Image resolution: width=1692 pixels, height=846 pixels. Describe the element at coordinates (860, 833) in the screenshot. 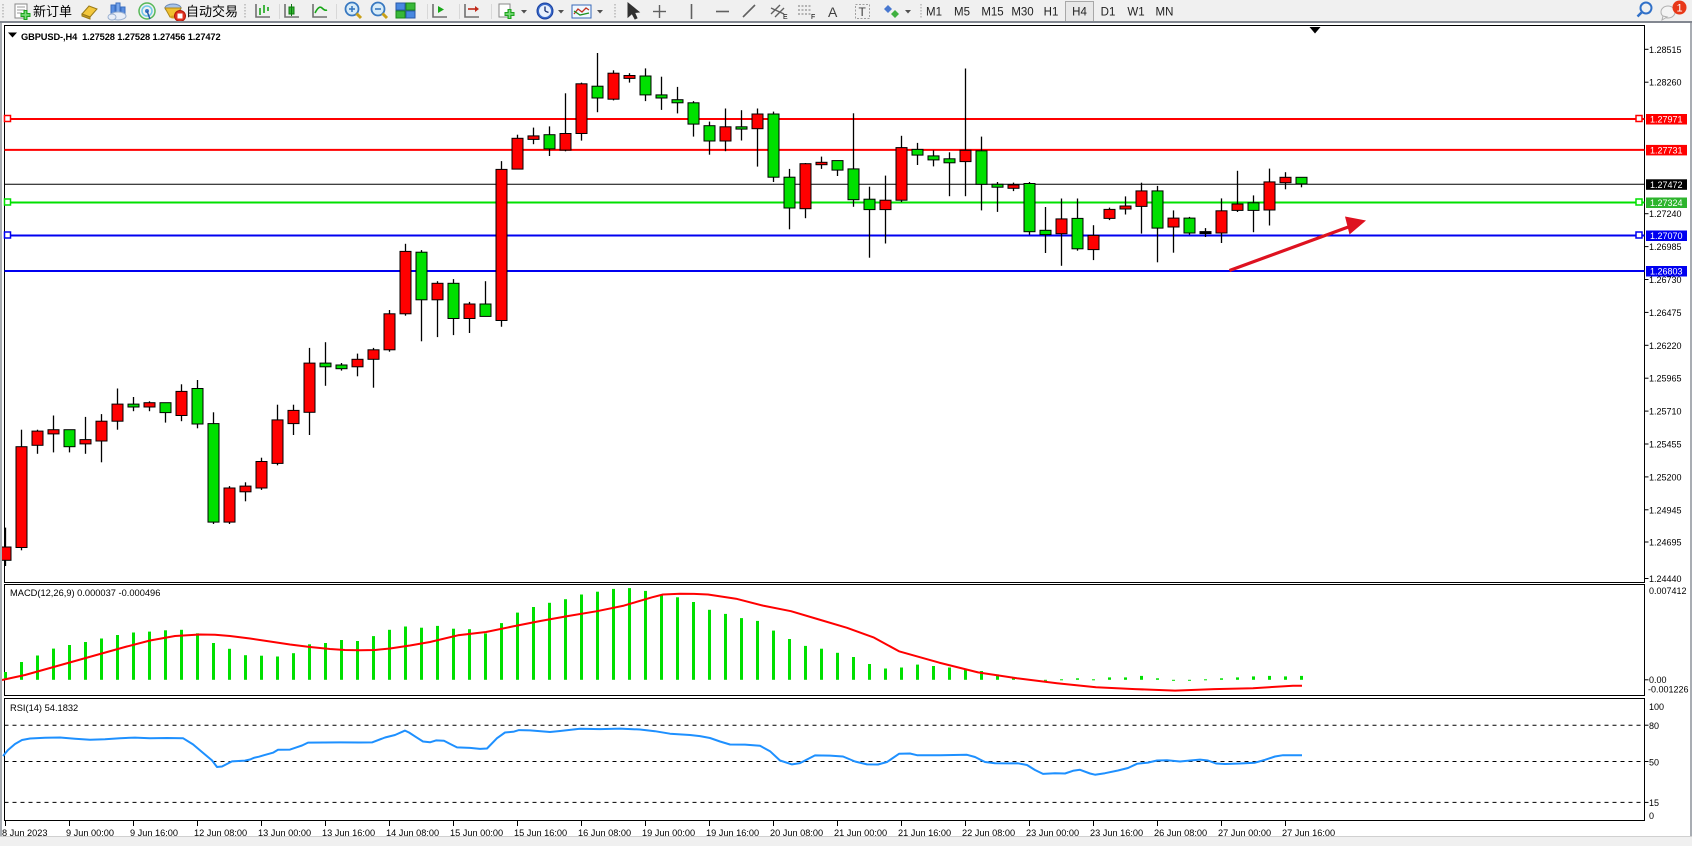

I see `svg-text: 21 Jun 00:00` at that location.